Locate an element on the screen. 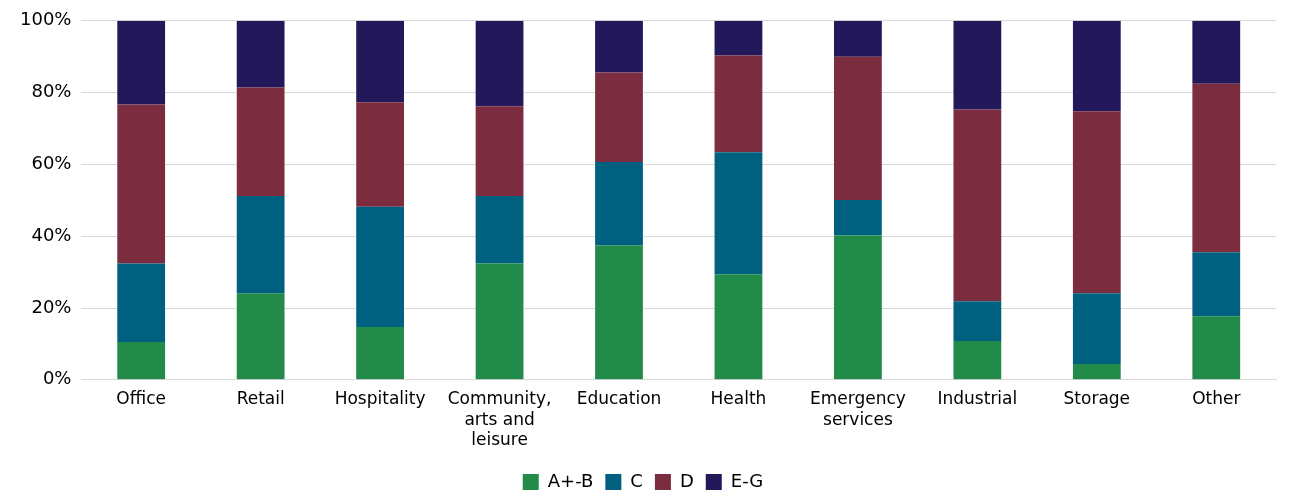  y-tick-label: 20% is located at coordinates (51, 306).